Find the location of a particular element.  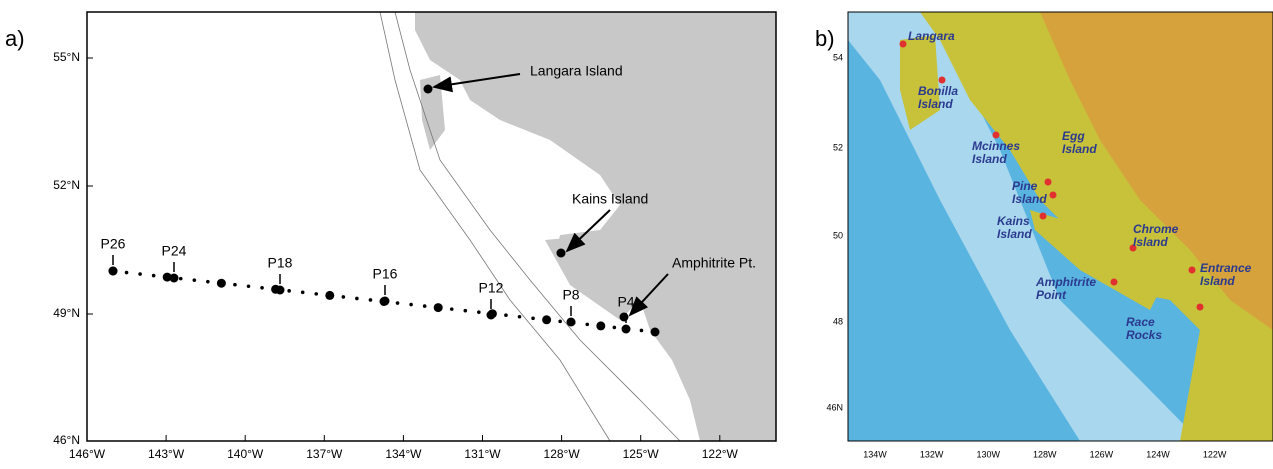

site-label: Amphitrite Point is located at coordinates (1066, 288).